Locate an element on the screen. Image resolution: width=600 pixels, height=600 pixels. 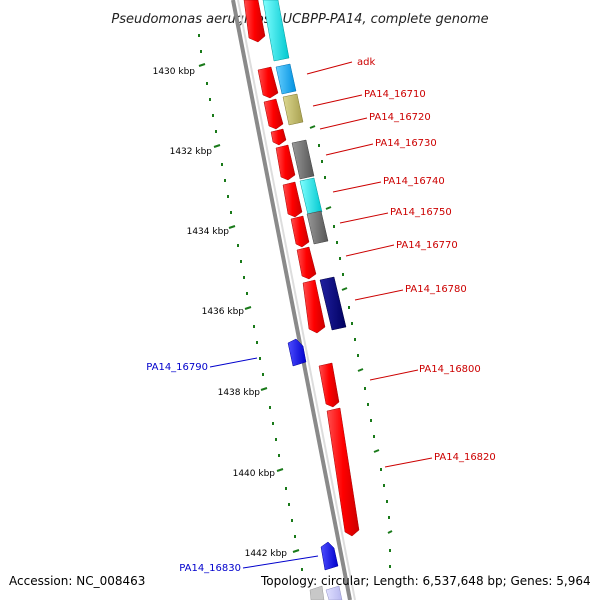
cds-feature-adk is located at coordinates (268, 82).